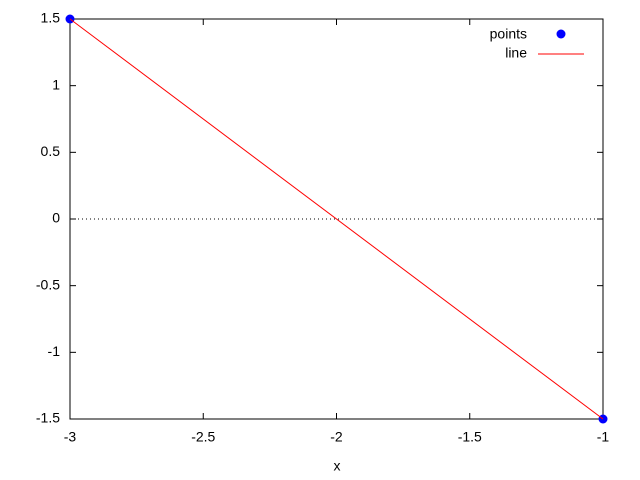  What do you see at coordinates (48, 284) in the screenshot?
I see `y-tick-label: -0.5` at bounding box center [48, 284].